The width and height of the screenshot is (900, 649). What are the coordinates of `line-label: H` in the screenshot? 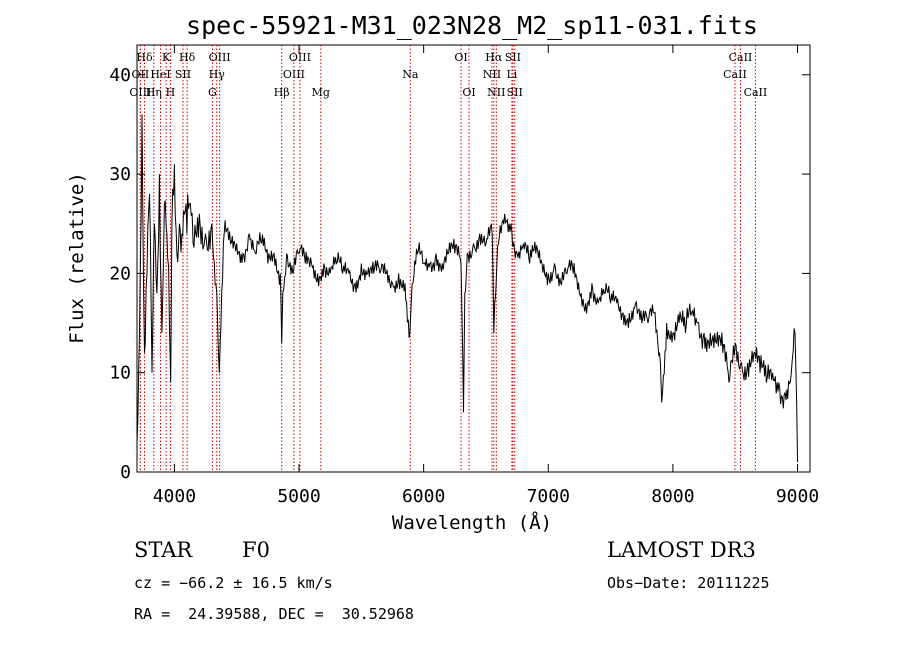 It's located at (171, 92).